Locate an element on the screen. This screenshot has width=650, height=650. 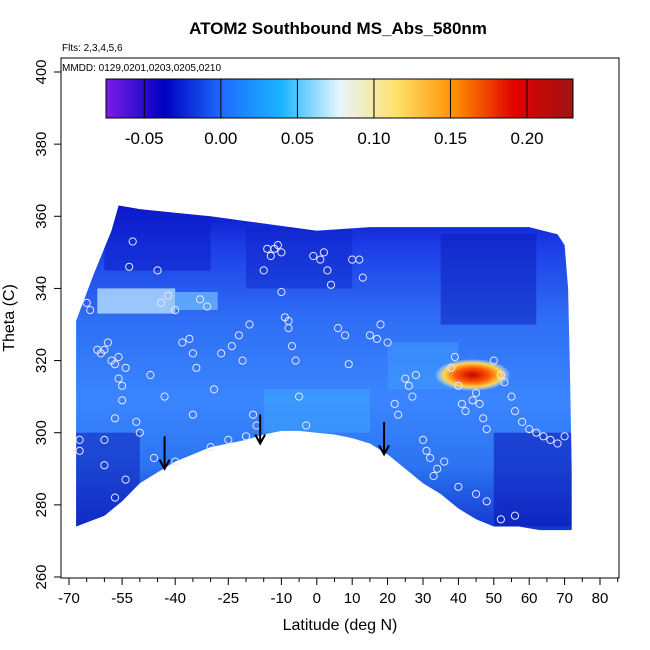
y-tick-label: 360 is located at coordinates (41, 216).